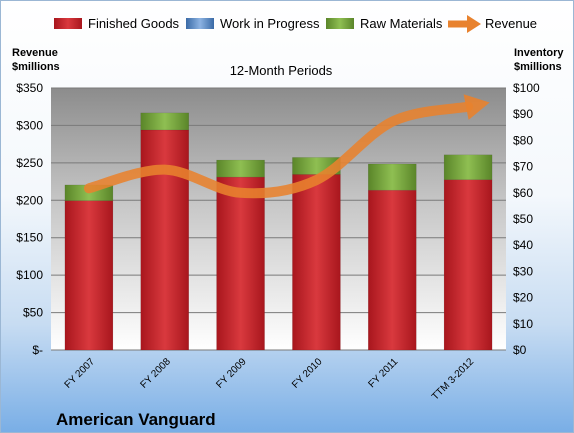 The height and width of the screenshot is (433, 574). What do you see at coordinates (539, 53) in the screenshot?
I see `right-axis-title-line1: Inventory` at bounding box center [539, 53].